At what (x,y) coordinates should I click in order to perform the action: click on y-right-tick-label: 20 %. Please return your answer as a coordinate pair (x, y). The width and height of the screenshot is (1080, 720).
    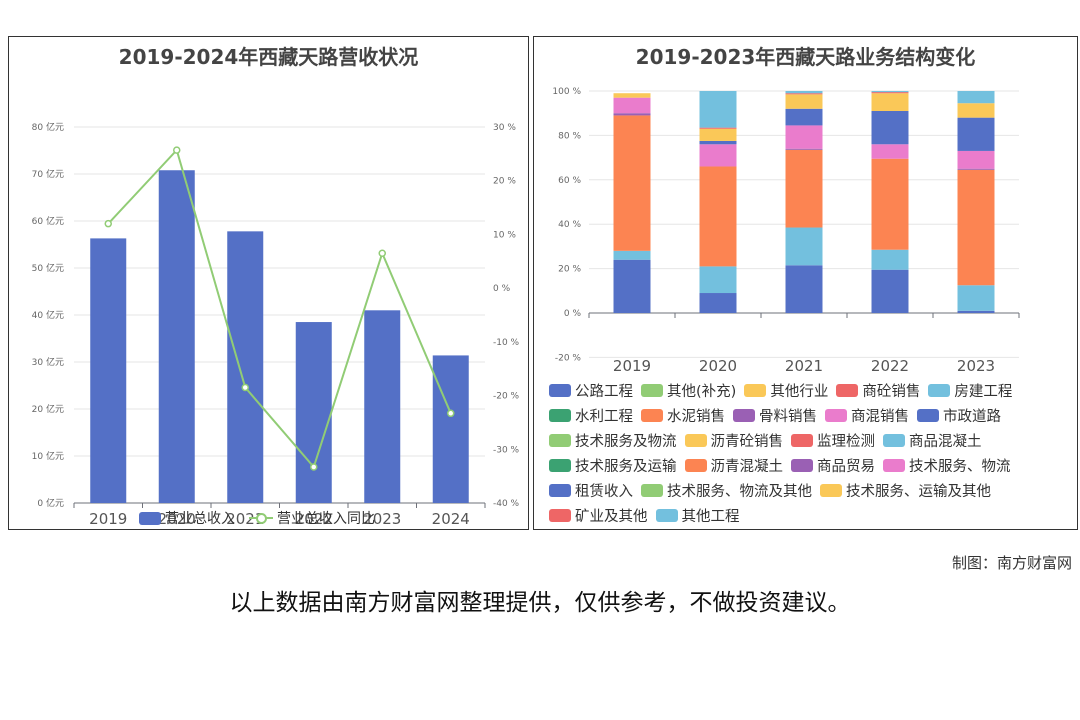
    Looking at the image, I should click on (504, 182).